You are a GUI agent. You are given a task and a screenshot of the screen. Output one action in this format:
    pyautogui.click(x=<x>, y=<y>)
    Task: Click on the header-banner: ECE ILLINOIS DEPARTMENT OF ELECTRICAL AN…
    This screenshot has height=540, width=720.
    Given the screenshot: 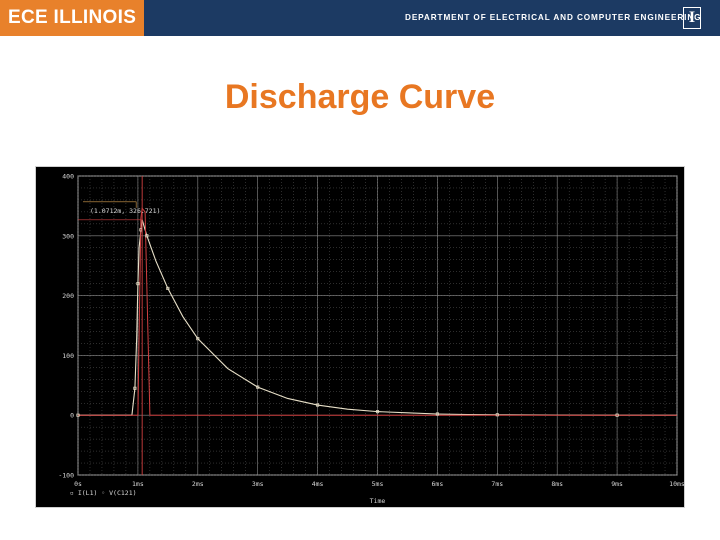 What is the action you would take?
    pyautogui.click(x=360, y=18)
    